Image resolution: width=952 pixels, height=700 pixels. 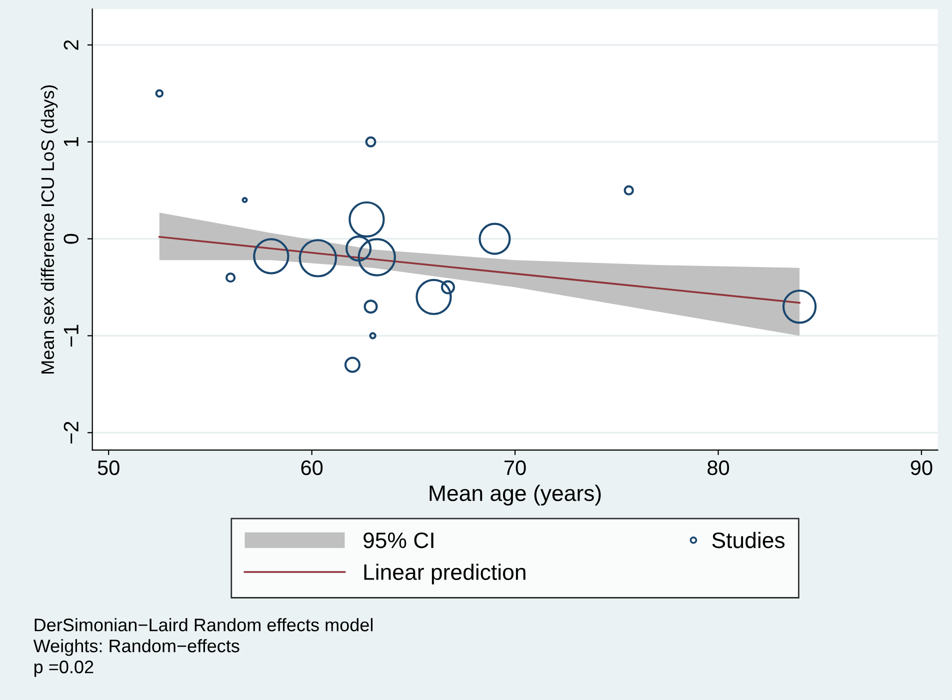 What do you see at coordinates (109, 468) in the screenshot?
I see `x-tick-label: 50` at bounding box center [109, 468].